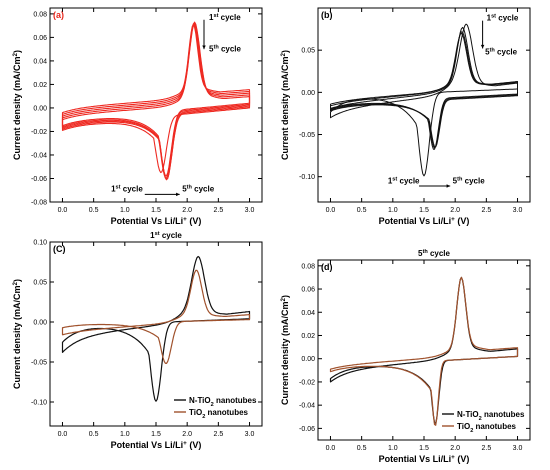 The image size is (550, 470). I want to click on panel-title: 5th cycle, so click(434, 253).